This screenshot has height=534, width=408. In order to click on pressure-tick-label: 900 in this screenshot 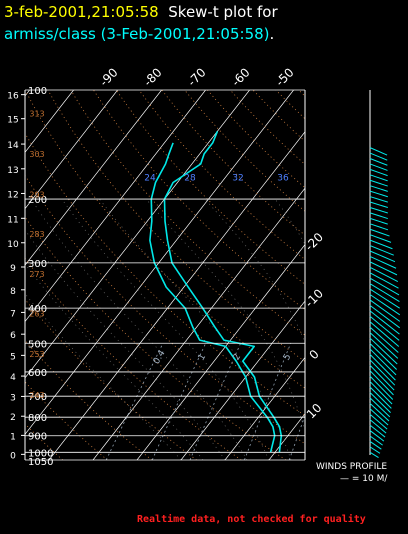, I will do `click(37, 437)`.